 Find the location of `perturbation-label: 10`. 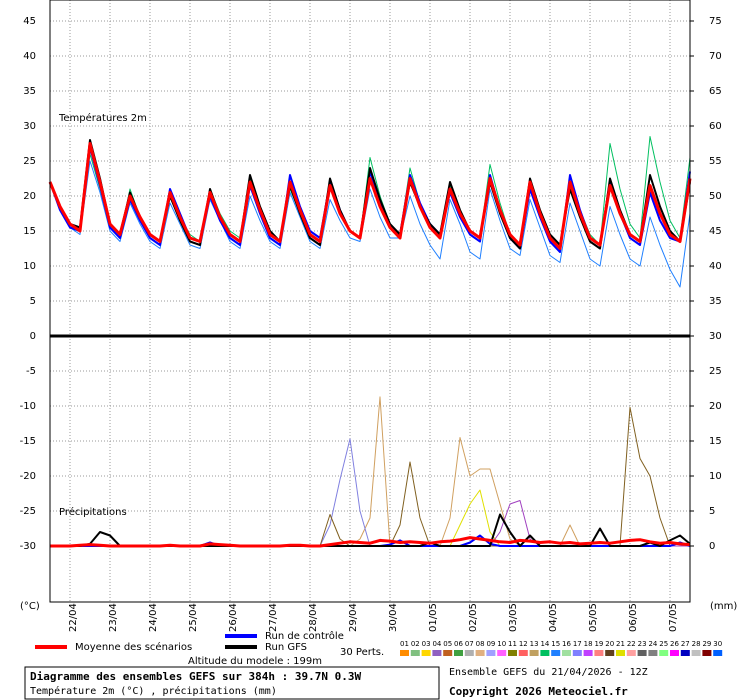

perturbation-label: 10 is located at coordinates (501, 644).